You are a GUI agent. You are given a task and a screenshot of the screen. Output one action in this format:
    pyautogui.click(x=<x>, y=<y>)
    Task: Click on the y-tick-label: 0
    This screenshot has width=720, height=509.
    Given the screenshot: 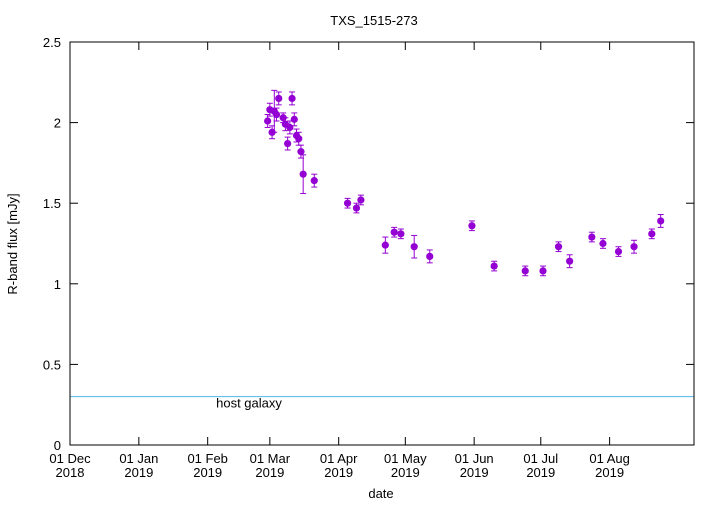 What is the action you would take?
    pyautogui.click(x=57, y=445)
    